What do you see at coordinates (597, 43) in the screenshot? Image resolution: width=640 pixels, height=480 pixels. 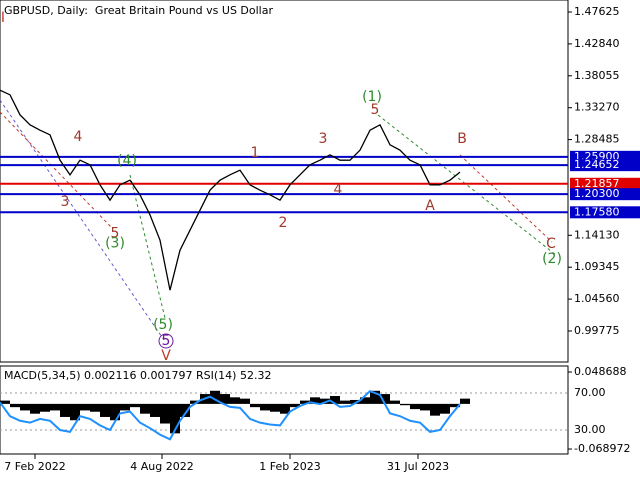 I see `y-tick-label: 1.42840` at bounding box center [597, 43].